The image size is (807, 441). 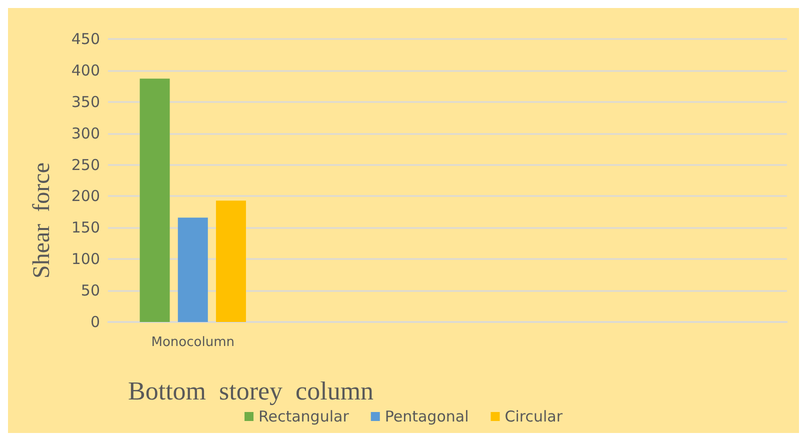 What do you see at coordinates (85, 133) in the screenshot?
I see `y-tick-label: 300` at bounding box center [85, 133].